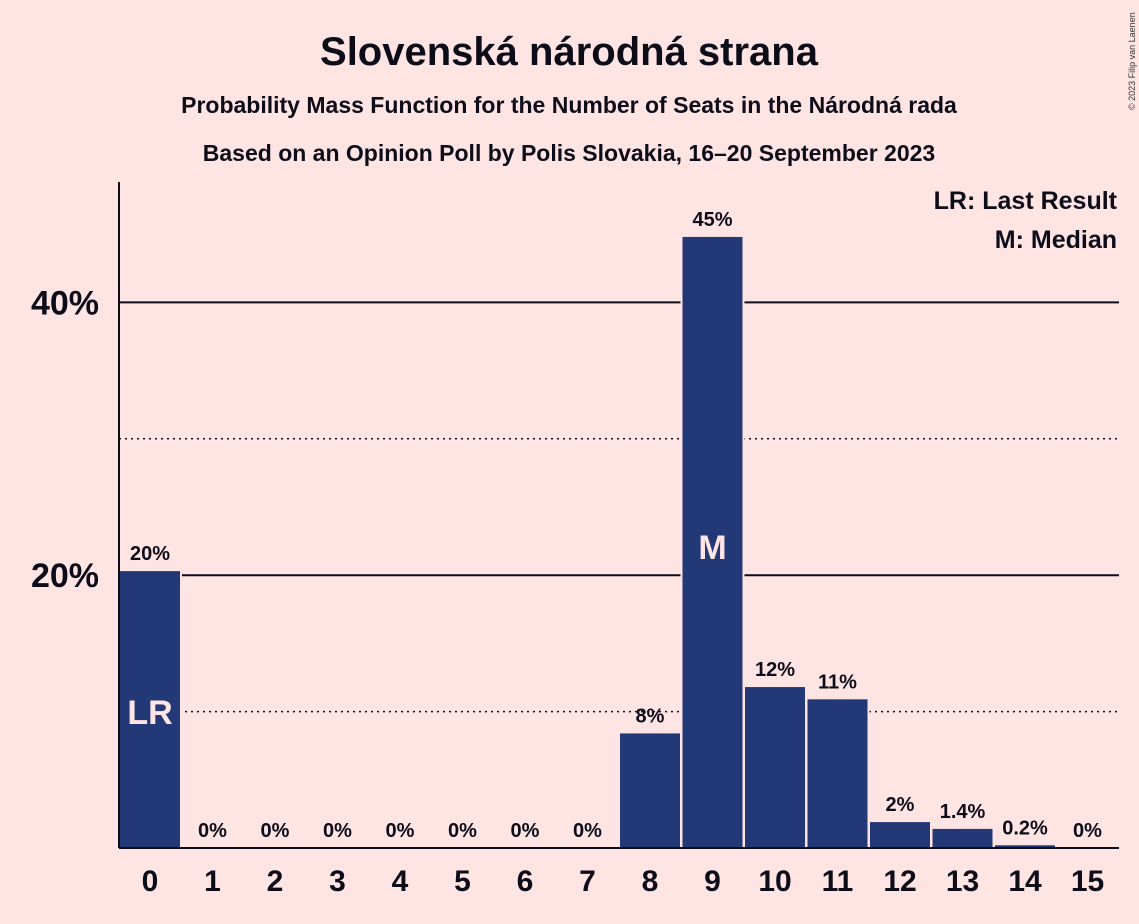  What do you see at coordinates (899, 881) in the screenshot?
I see `x-tick-label: 12` at bounding box center [899, 881].